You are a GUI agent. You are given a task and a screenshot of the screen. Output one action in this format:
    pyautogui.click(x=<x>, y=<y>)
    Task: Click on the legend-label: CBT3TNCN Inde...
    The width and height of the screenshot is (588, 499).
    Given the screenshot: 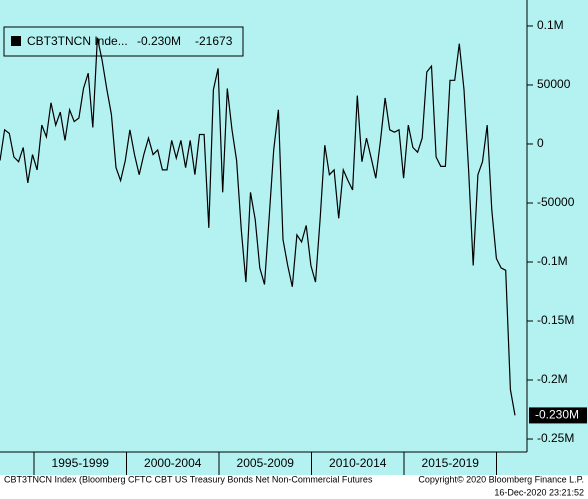 What is the action you would take?
    pyautogui.click(x=77, y=41)
    